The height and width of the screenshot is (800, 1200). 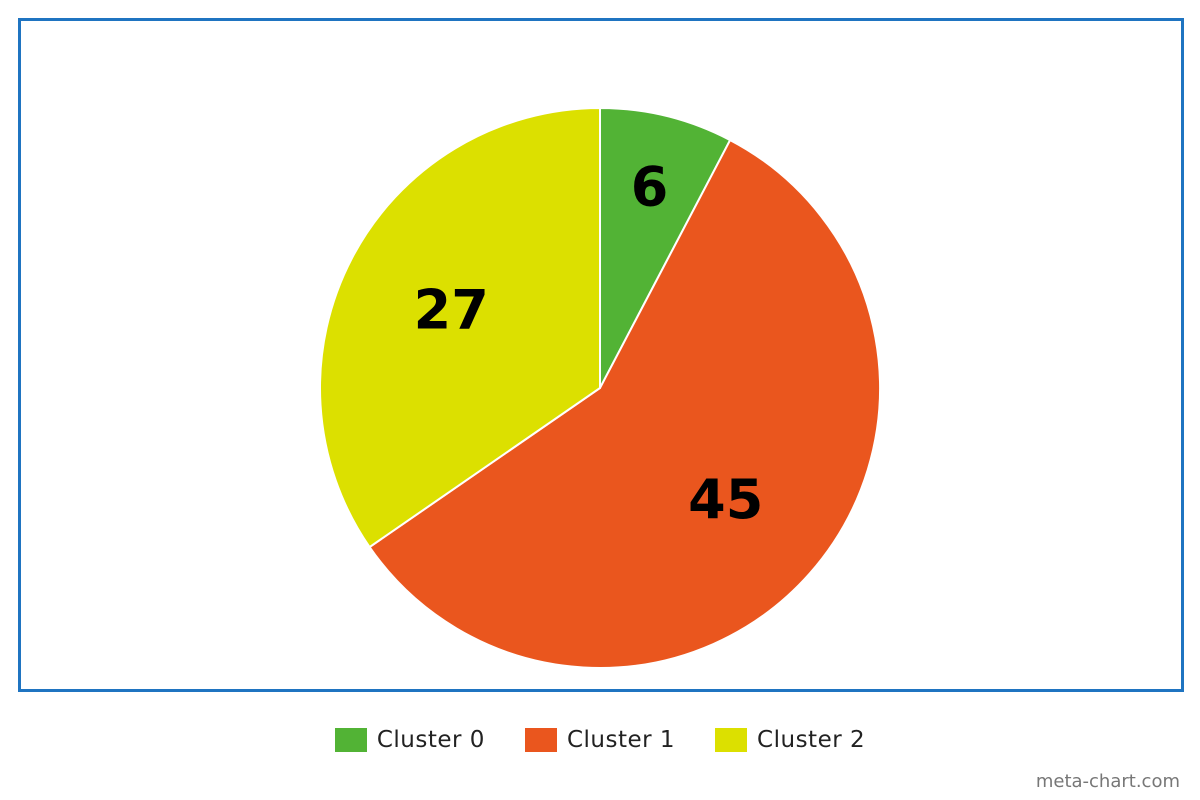 I want to click on data-label-cluster-2: 27, so click(x=451, y=309).